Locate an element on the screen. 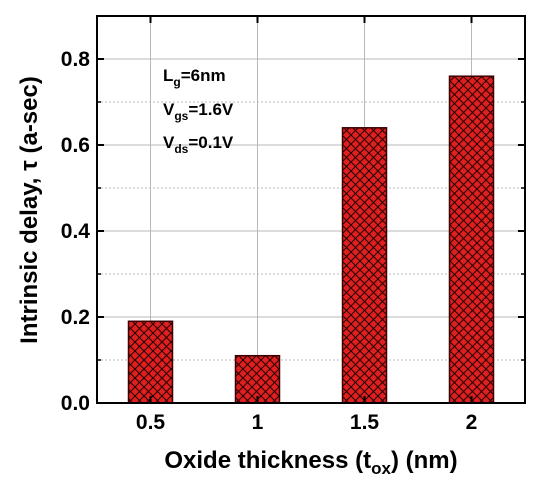  bar-0.5 is located at coordinates (150, 362).